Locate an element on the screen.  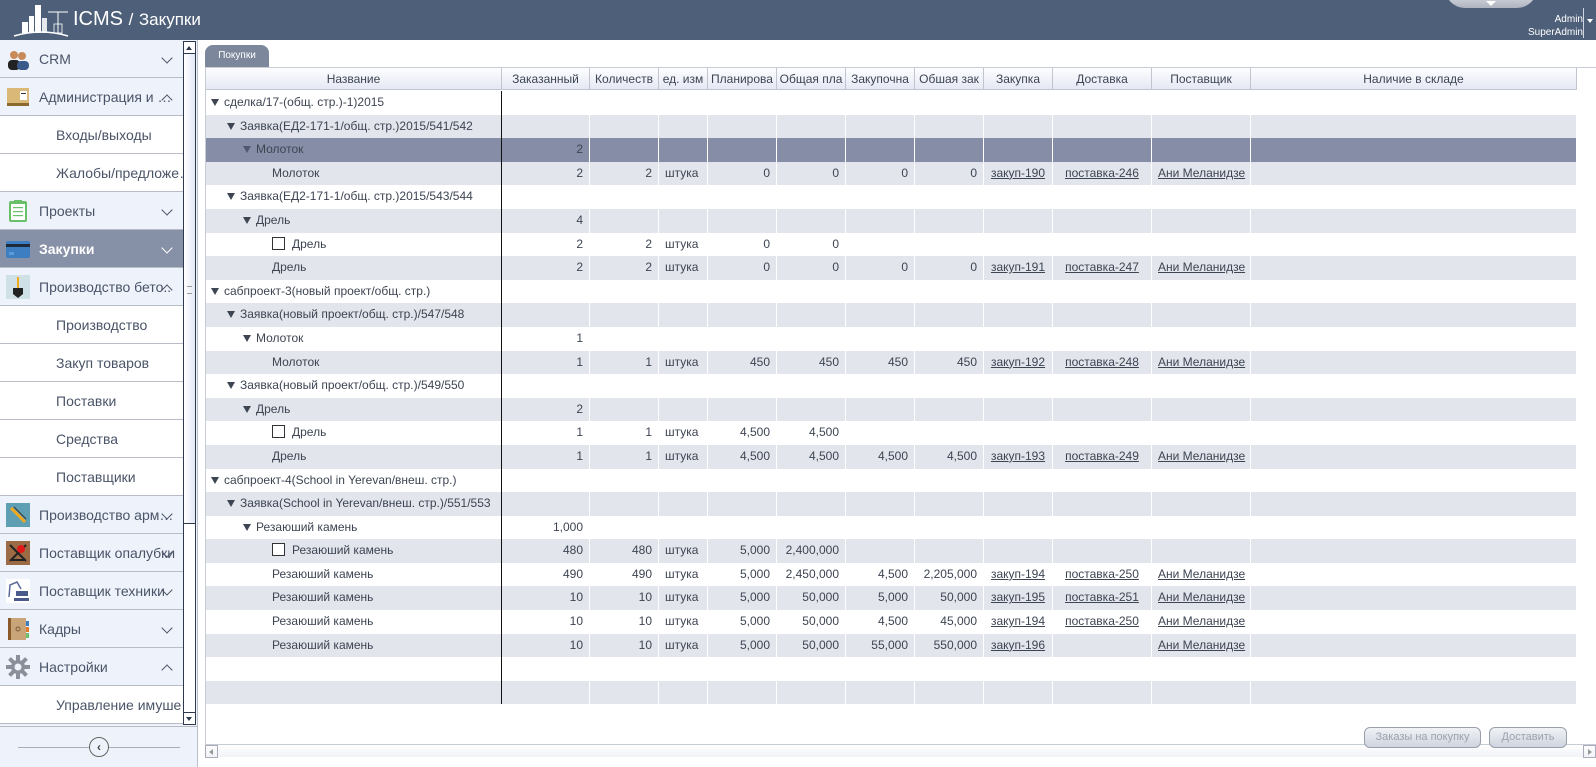
table-row: Молоток 2 is located at coordinates (891, 150).